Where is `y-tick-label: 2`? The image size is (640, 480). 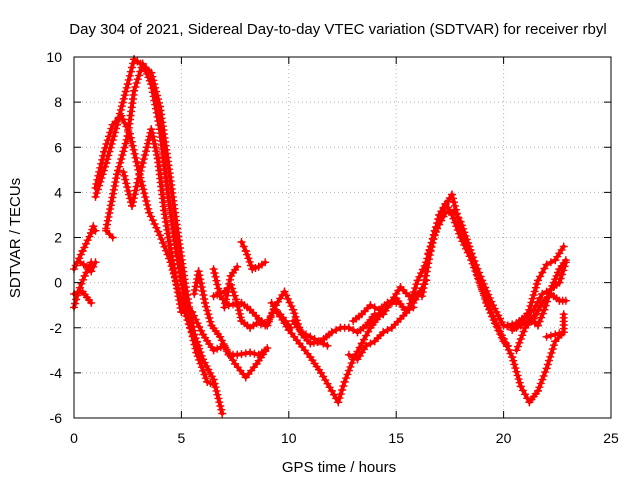 y-tick-label: 2 is located at coordinates (58, 238).